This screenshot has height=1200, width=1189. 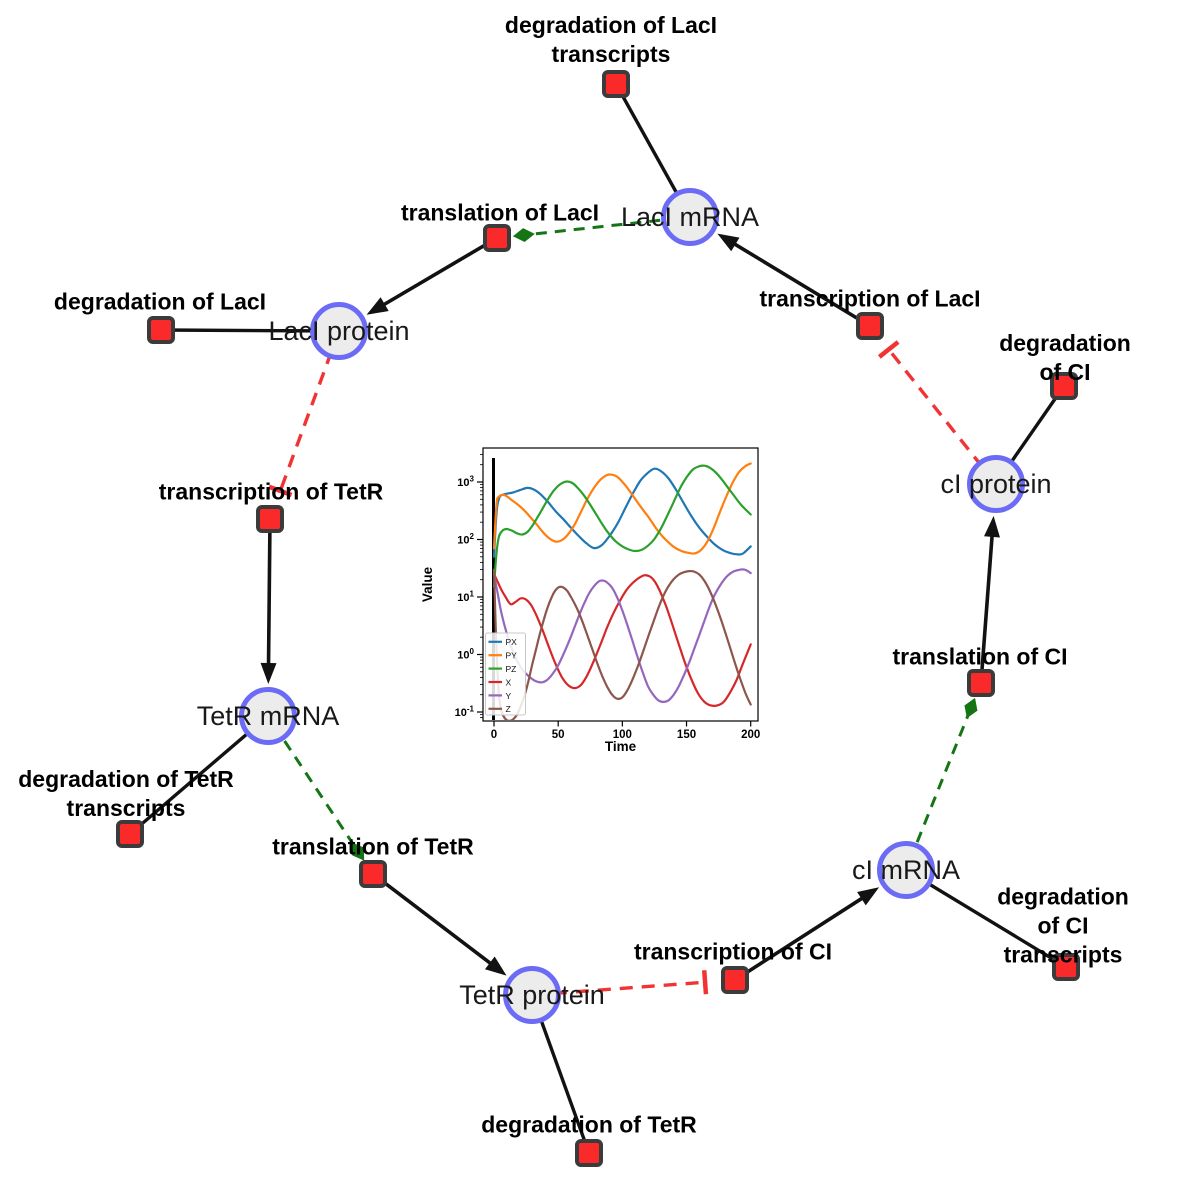 What do you see at coordinates (586, 230) in the screenshot?
I see `edge-laci-mrna-translation-laci` at bounding box center [586, 230].